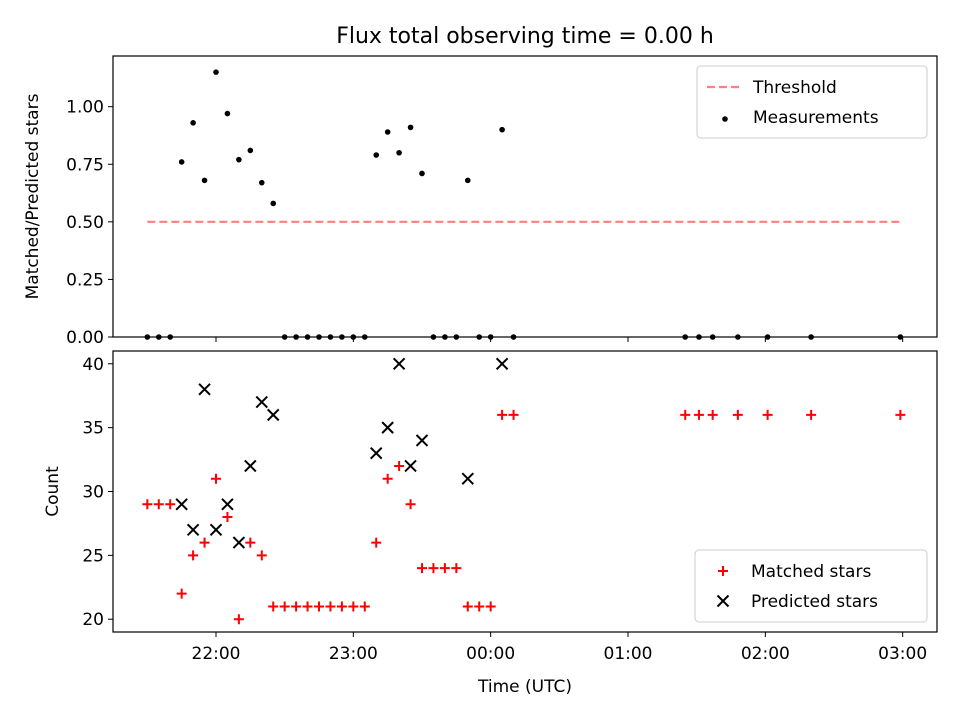  What do you see at coordinates (524, 687) in the screenshot?
I see `xlabel: Time (UTC)` at bounding box center [524, 687].